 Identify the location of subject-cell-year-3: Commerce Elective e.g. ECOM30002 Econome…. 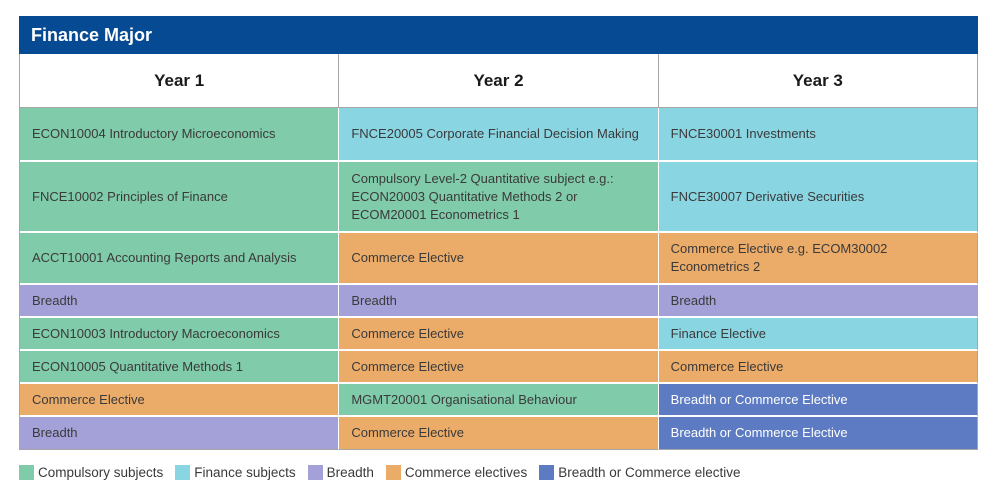
(818, 259).